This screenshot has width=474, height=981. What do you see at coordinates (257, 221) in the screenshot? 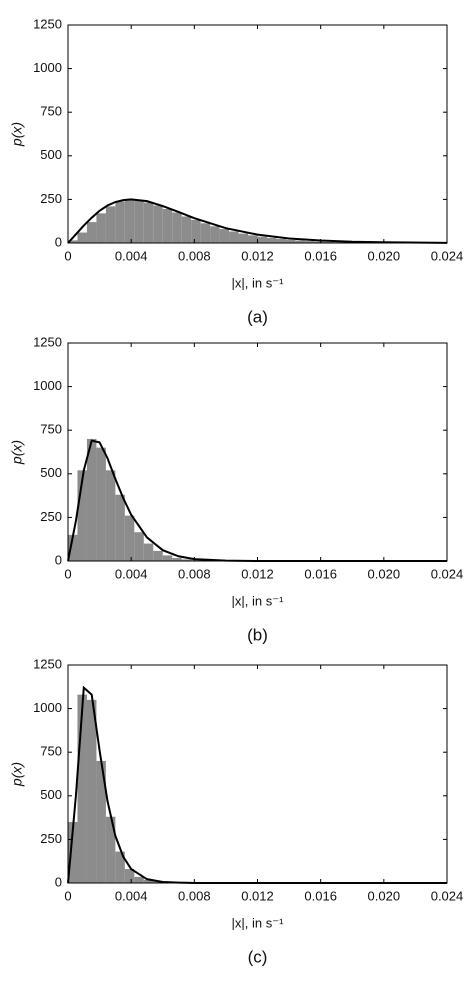
I see `fit-curve` at bounding box center [257, 221].